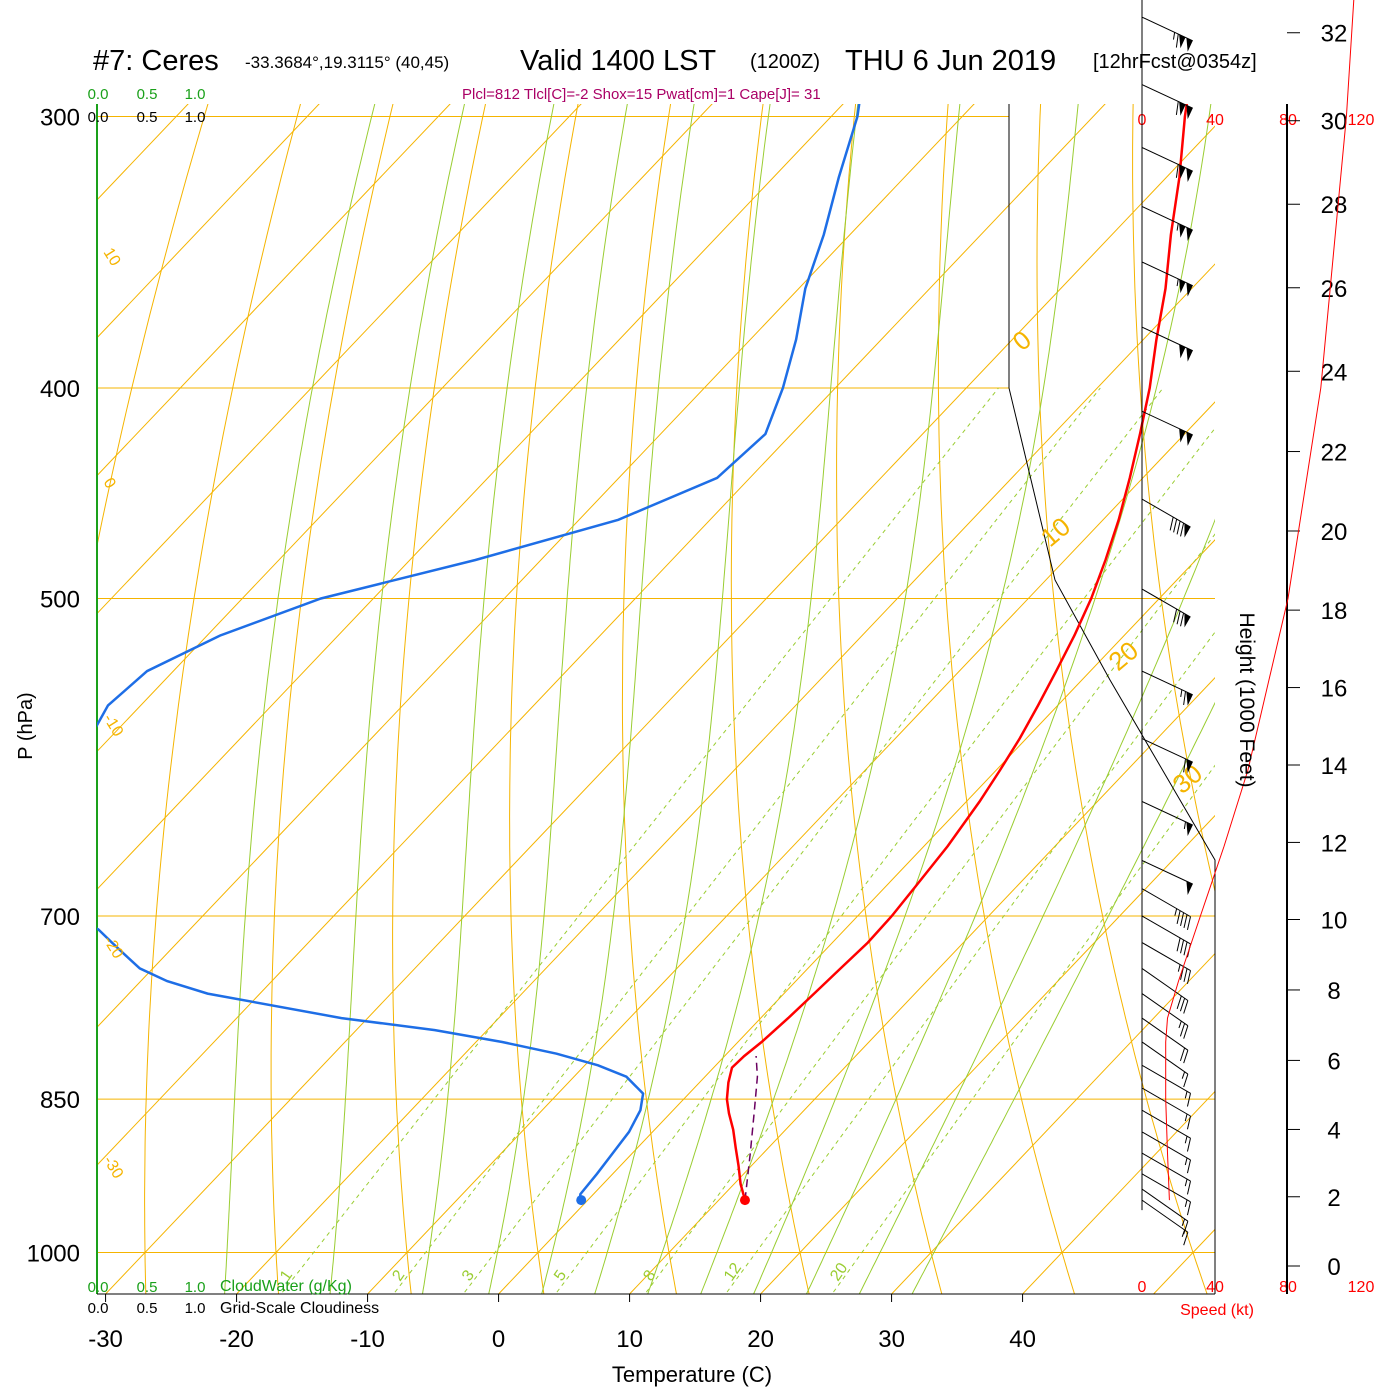 The height and width of the screenshot is (1400, 1400). What do you see at coordinates (1334, 122) in the screenshot?
I see `height-tick-label: 30` at bounding box center [1334, 122].